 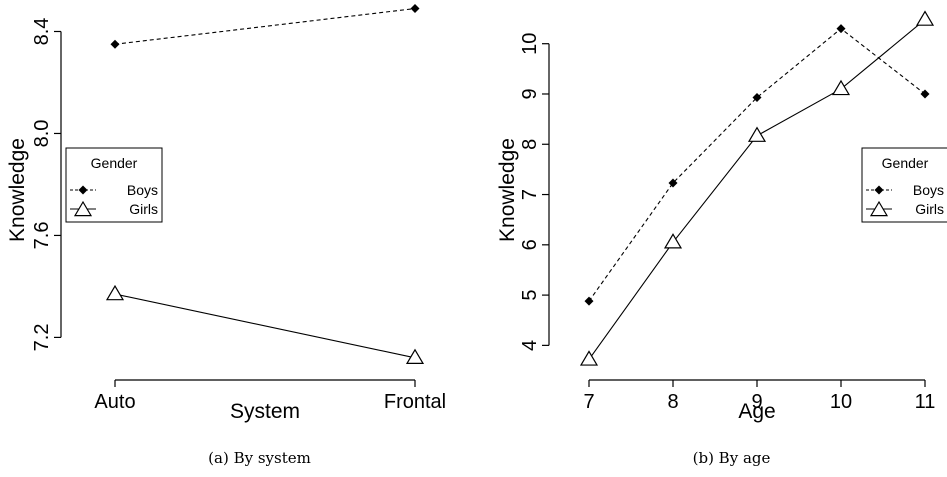 I want to click on y-tick-label: 10, so click(x=530, y=44).